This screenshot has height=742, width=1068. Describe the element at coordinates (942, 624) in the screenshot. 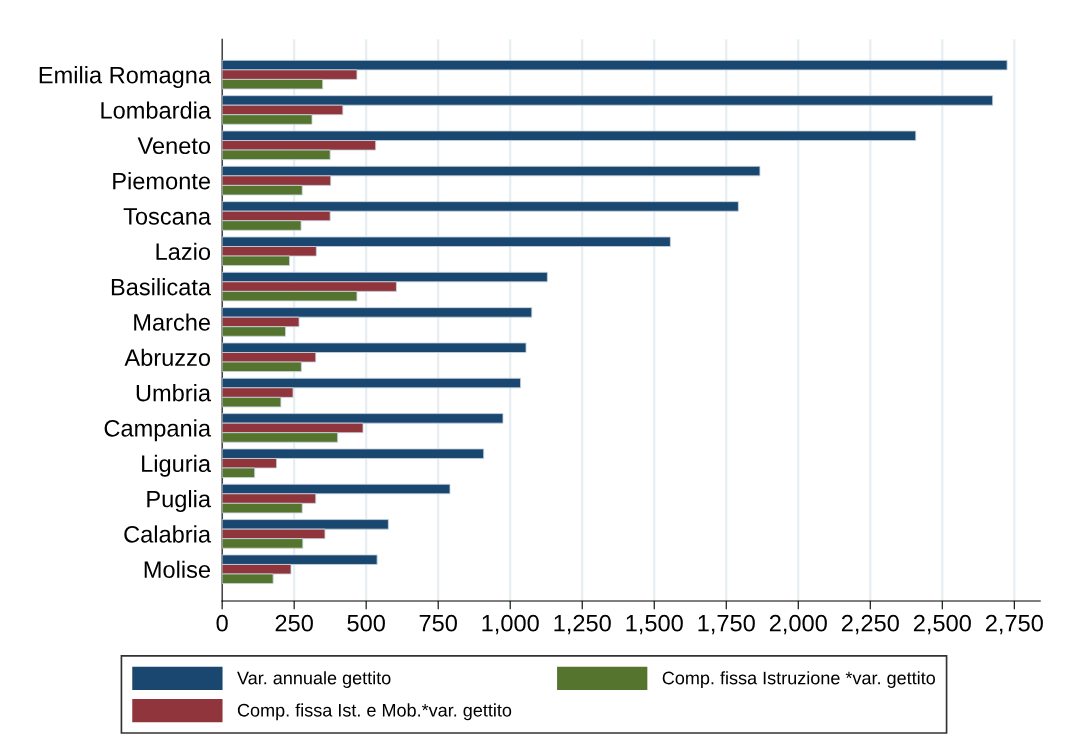

I see `x-tick-label: 2,500` at that location.